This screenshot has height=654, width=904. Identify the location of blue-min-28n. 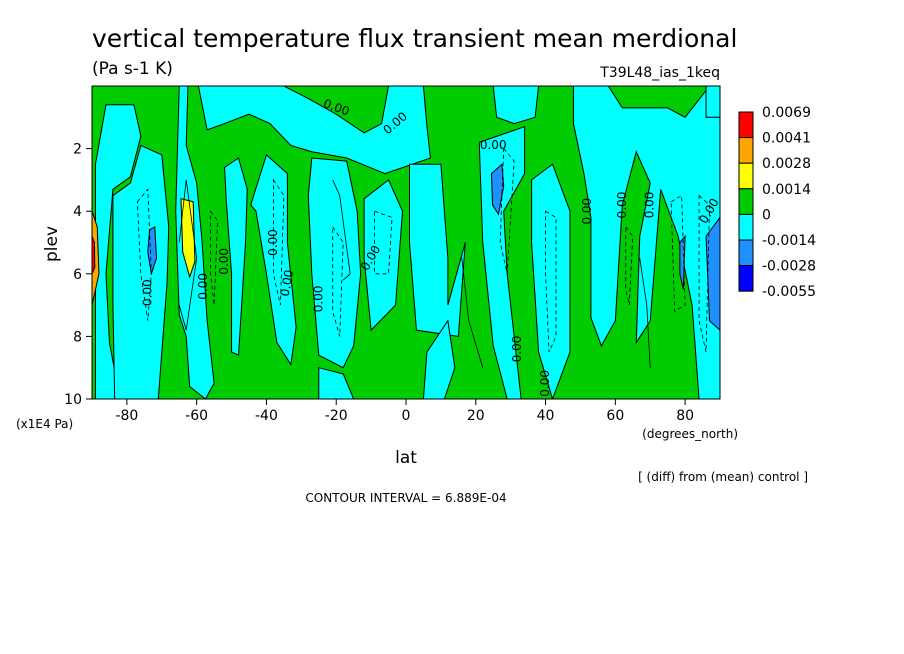
(497, 189).